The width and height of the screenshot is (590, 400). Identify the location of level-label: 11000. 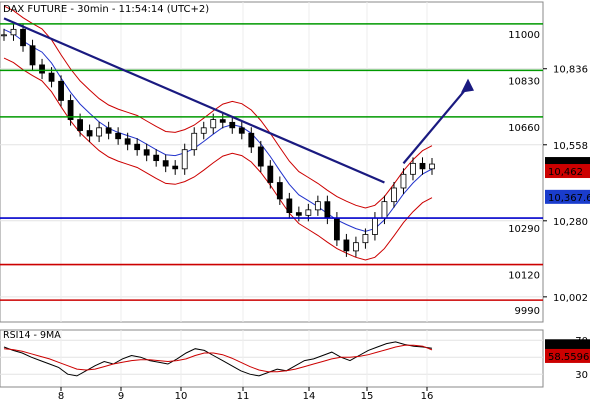
(524, 35).